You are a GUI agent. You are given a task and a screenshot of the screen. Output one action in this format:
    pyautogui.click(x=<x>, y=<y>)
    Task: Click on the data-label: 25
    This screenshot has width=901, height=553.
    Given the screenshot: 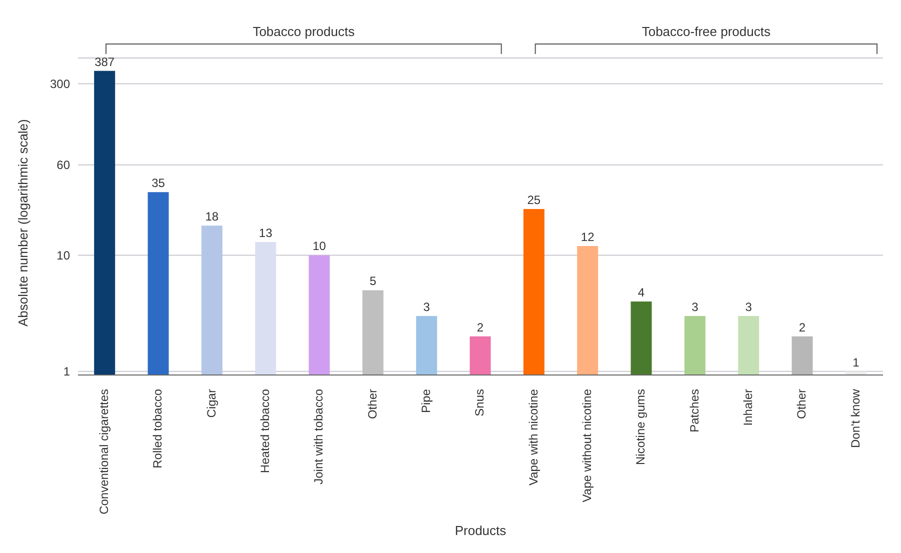 What is the action you would take?
    pyautogui.click(x=534, y=200)
    